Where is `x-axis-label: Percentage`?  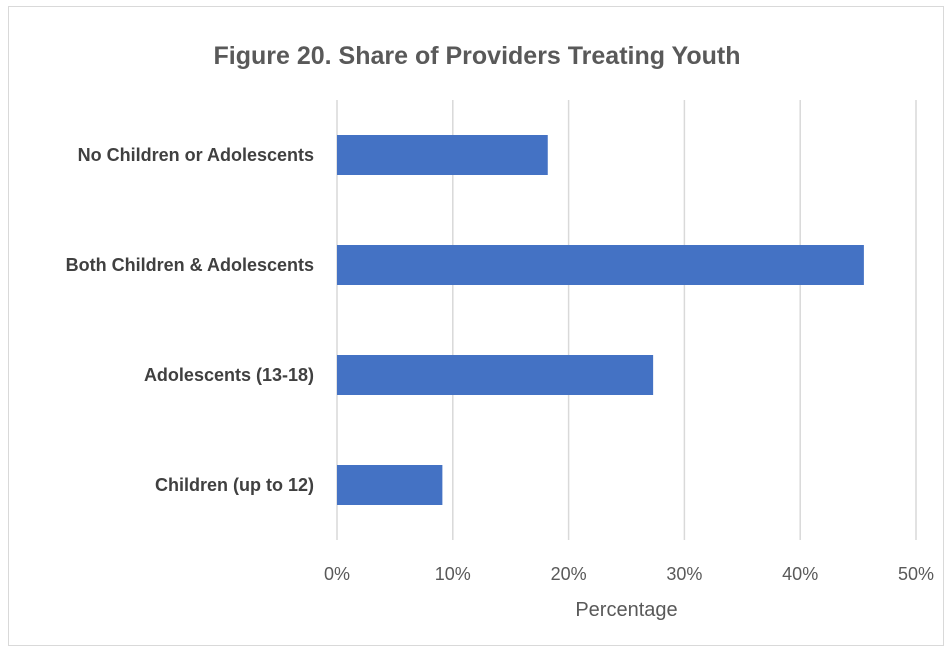 x-axis-label: Percentage is located at coordinates (626, 610).